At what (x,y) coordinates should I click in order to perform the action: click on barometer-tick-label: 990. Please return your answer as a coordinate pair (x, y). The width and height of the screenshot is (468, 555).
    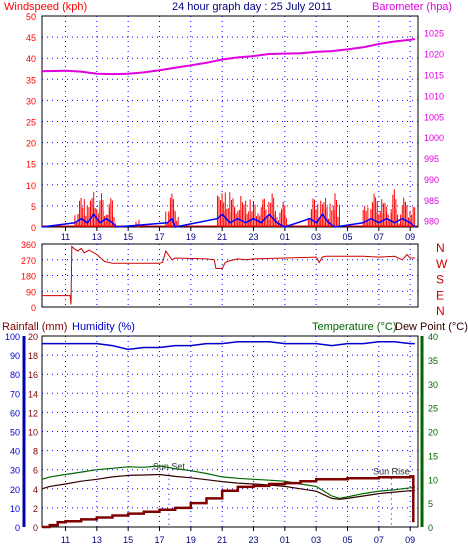
    Looking at the image, I should click on (431, 180).